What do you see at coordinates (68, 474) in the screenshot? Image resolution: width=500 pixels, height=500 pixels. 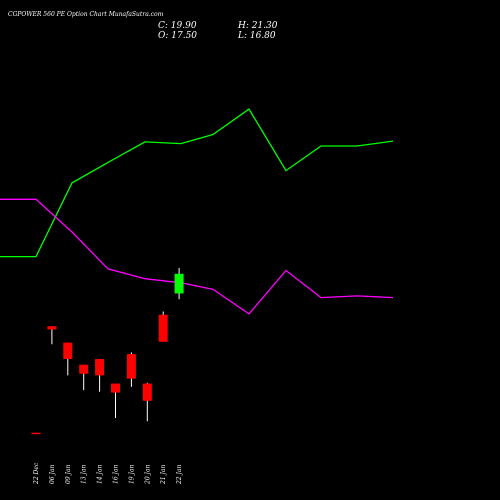 I see `x-tick-label: 09 Jan` at bounding box center [68, 474].